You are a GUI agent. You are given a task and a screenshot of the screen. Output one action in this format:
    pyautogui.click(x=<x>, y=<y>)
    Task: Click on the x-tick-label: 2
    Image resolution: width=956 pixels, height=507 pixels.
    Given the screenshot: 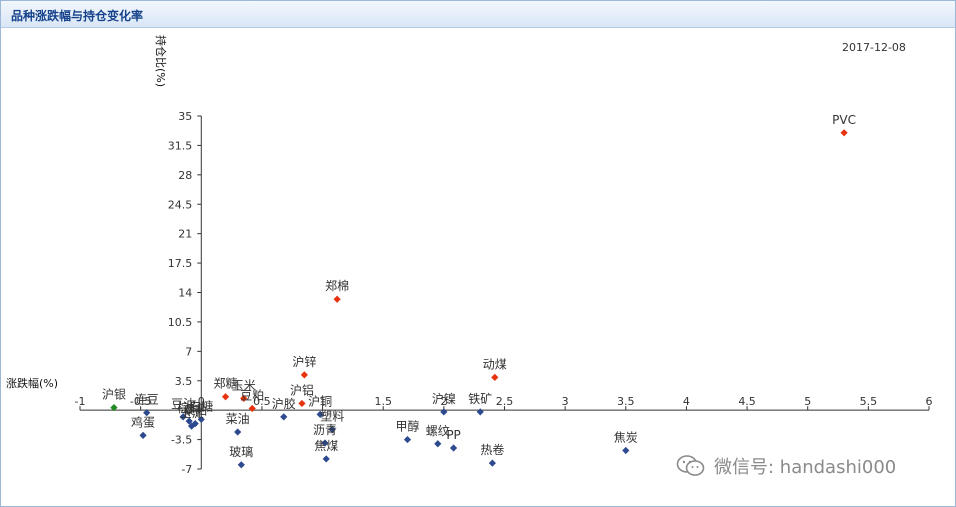 What is the action you would take?
    pyautogui.click(x=443, y=401)
    